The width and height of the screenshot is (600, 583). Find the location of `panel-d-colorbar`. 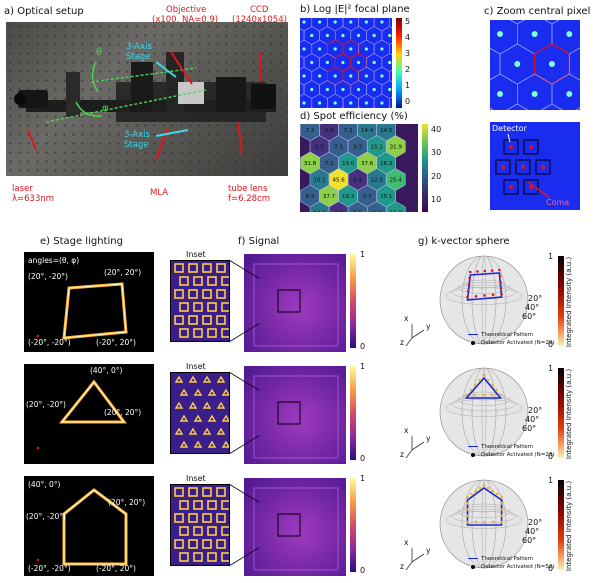

panel-d-colorbar is located at coordinates (425, 168).